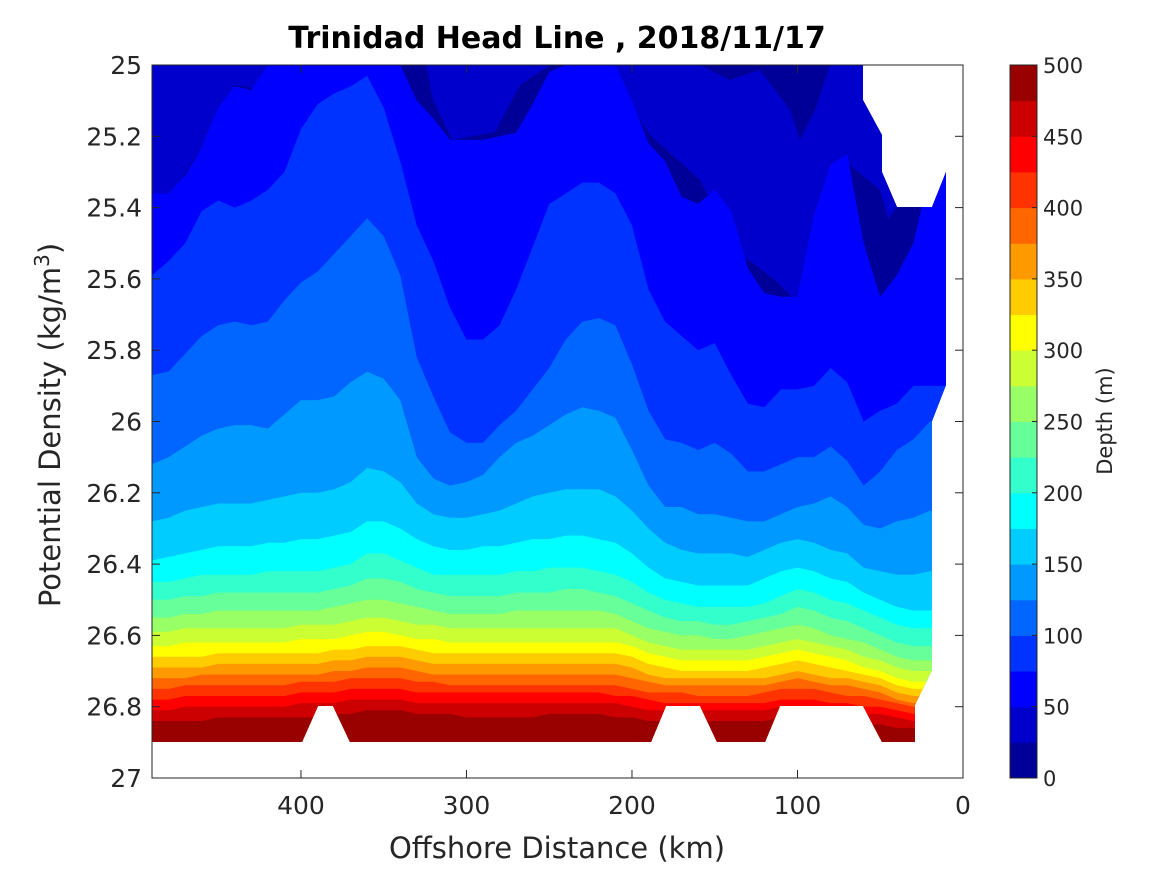 The width and height of the screenshot is (1167, 875). Describe the element at coordinates (50, 248) in the screenshot. I see `y-axis-label-close: )` at that location.